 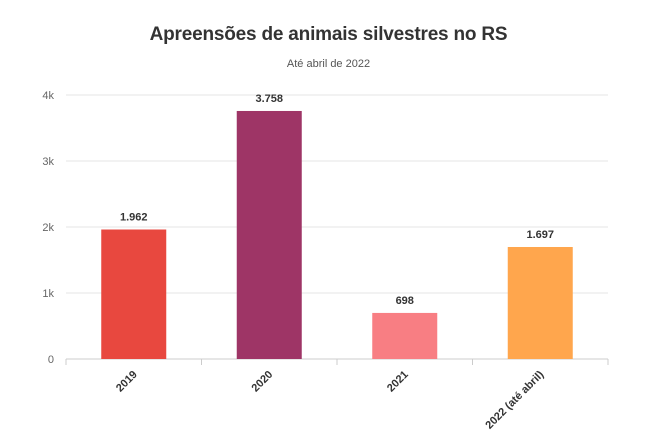 I want to click on x-tick-label: 2021, so click(x=398, y=382).